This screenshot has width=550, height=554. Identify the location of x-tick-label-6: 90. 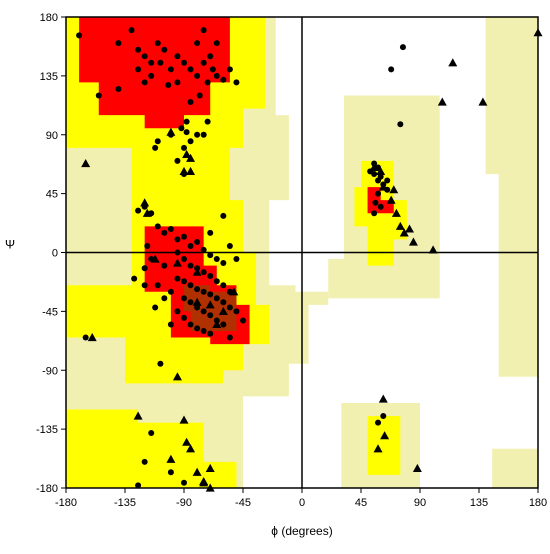
(420, 503).